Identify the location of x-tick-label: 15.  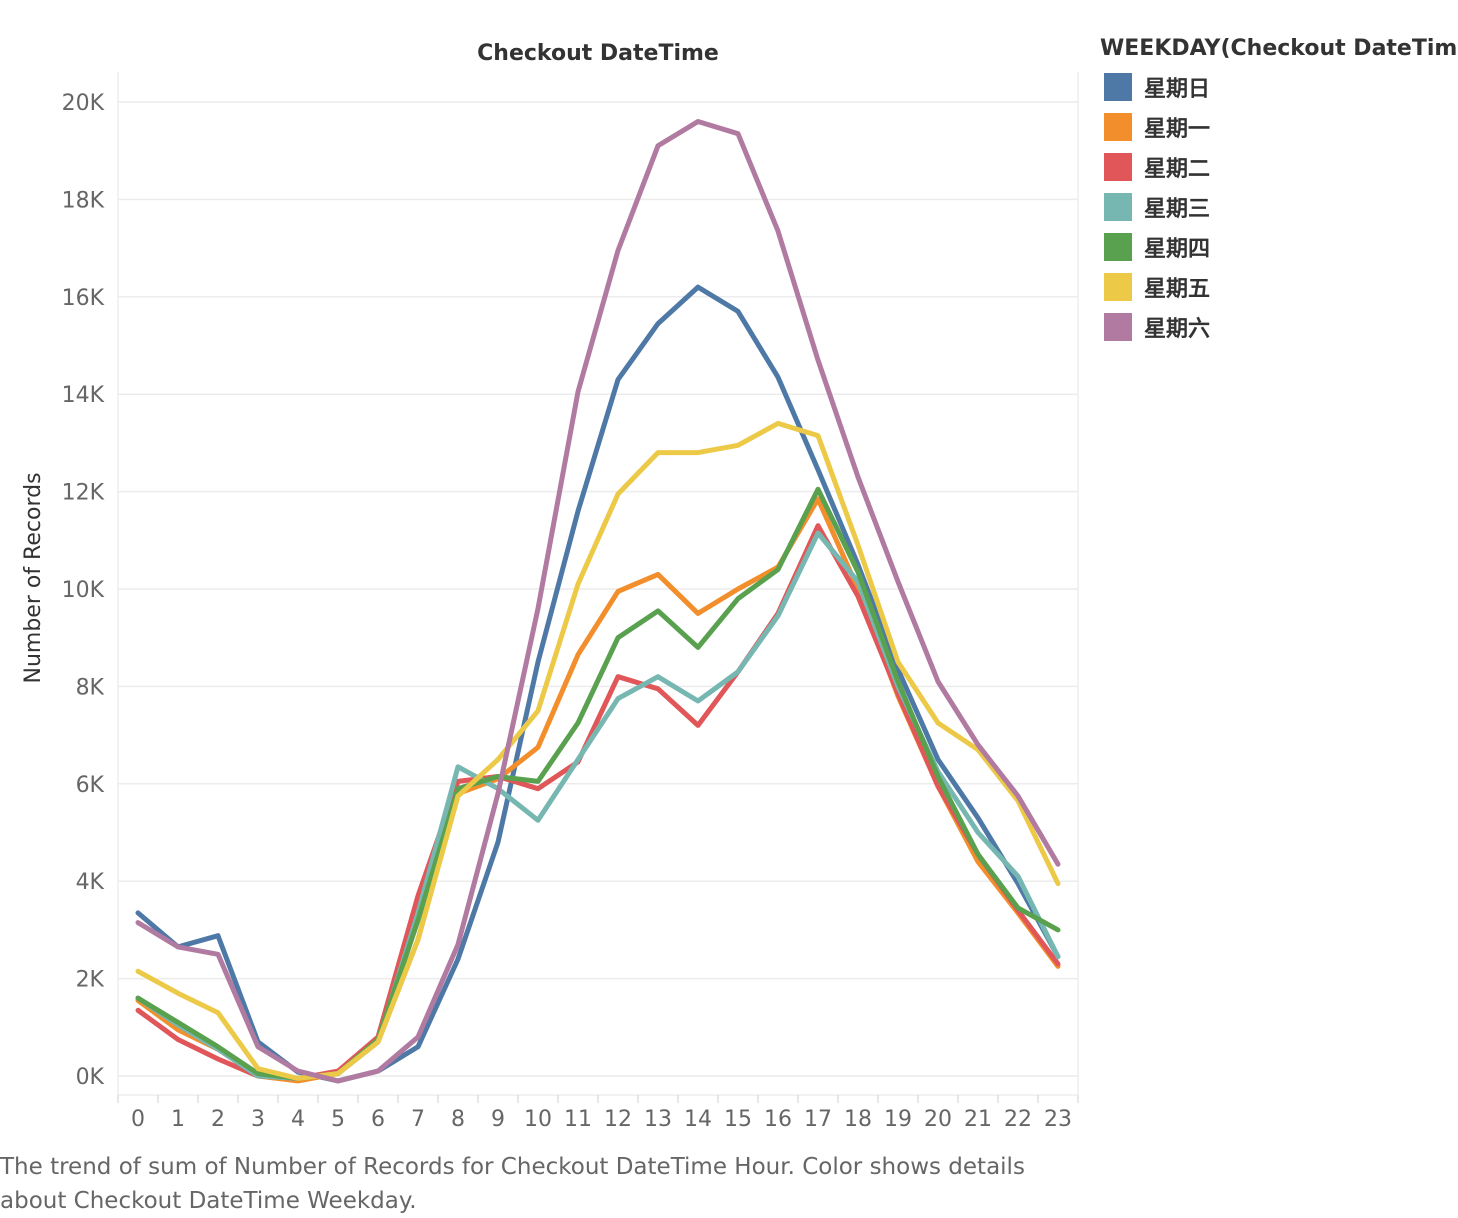
(738, 1119).